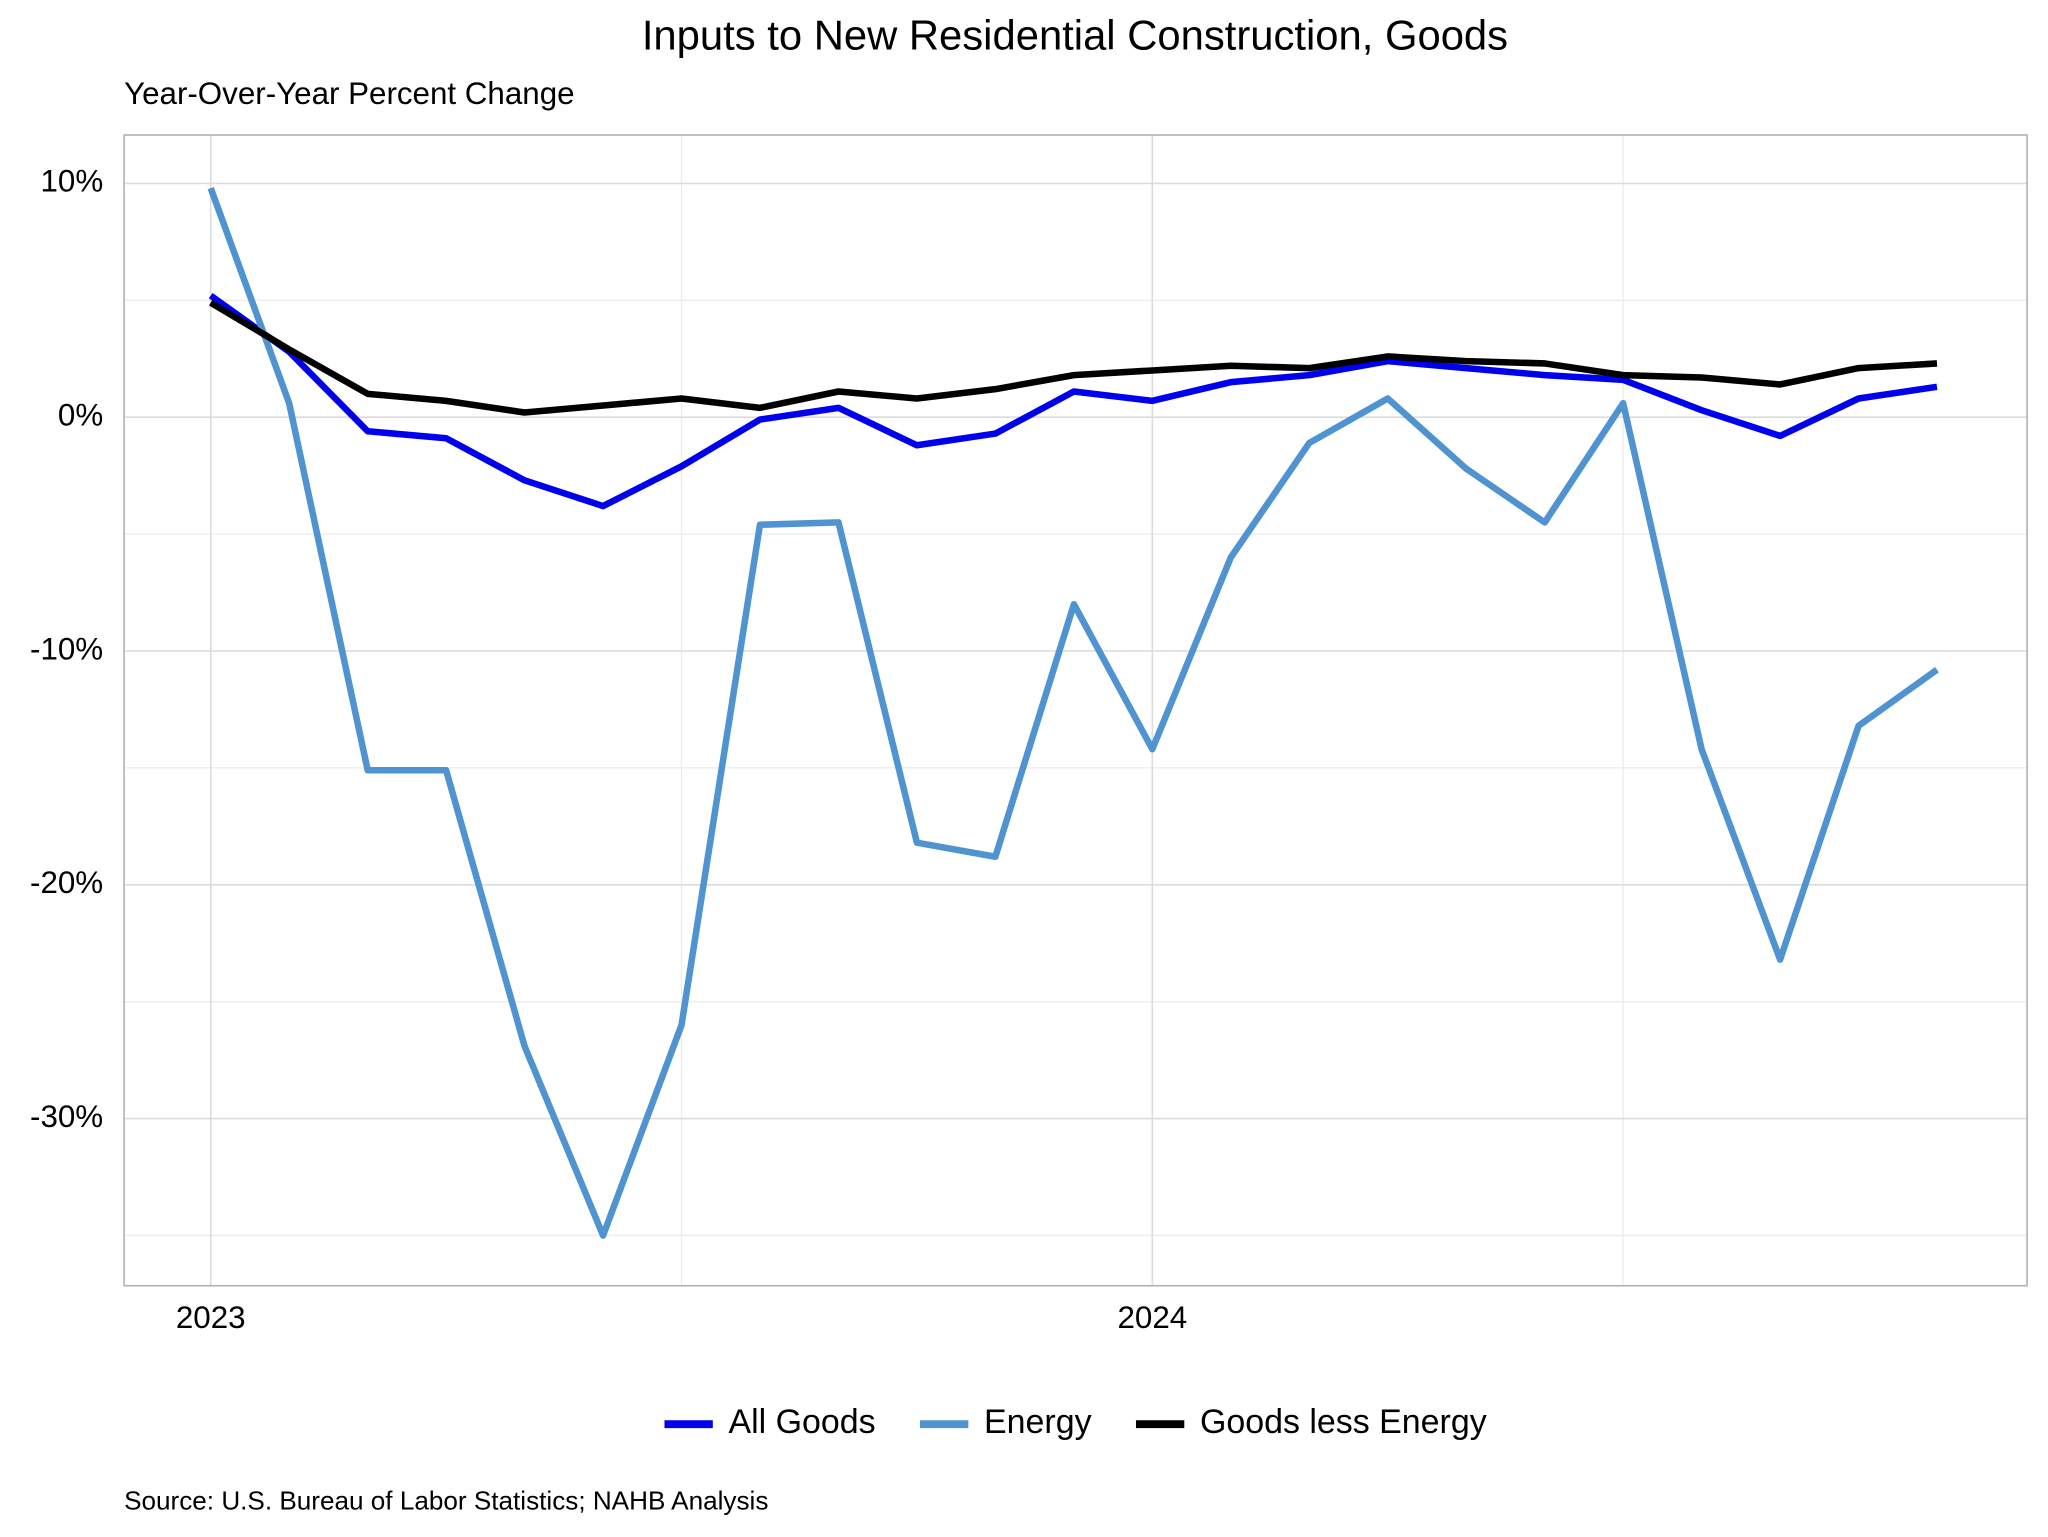 This screenshot has height=1537, width=2048. What do you see at coordinates (211, 1317) in the screenshot?
I see `x-tick-label: 2023` at bounding box center [211, 1317].